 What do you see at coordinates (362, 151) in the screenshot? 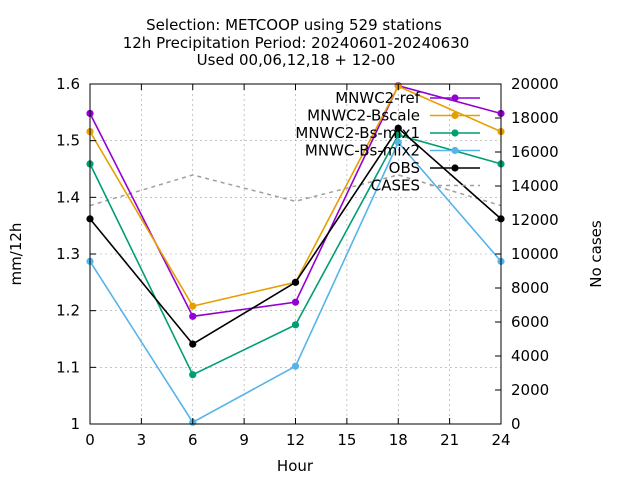
I see `legend-label: MNWC-Bs-mix2` at bounding box center [362, 151].